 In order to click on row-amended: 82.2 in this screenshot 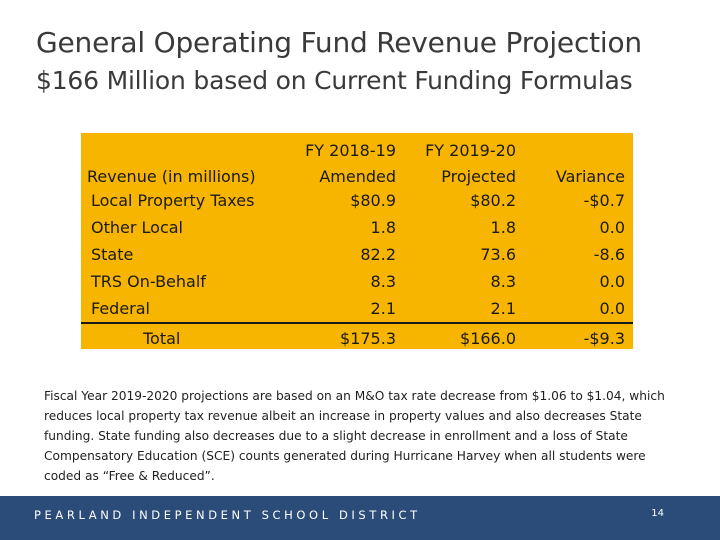, I will do `click(378, 254)`.